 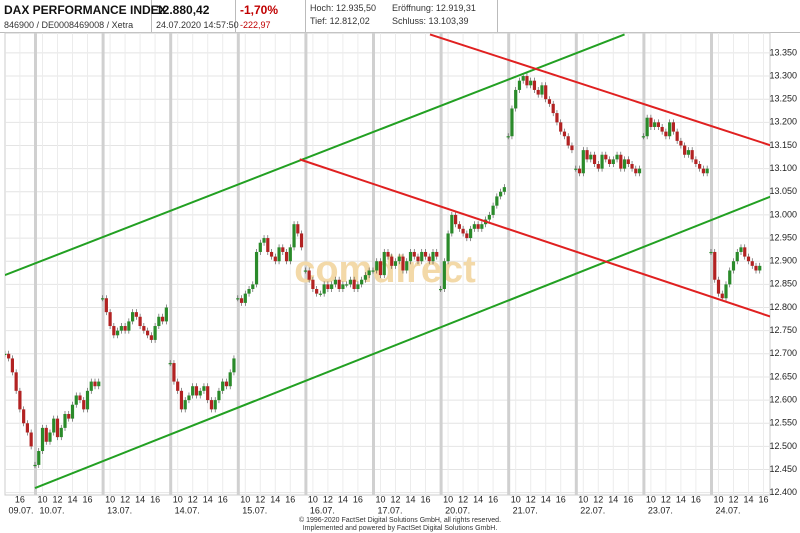 What do you see at coordinates (195, 16) in the screenshot?
I see `price-box: 12.880,42 24.07.2020 14:57:50` at bounding box center [195, 16].